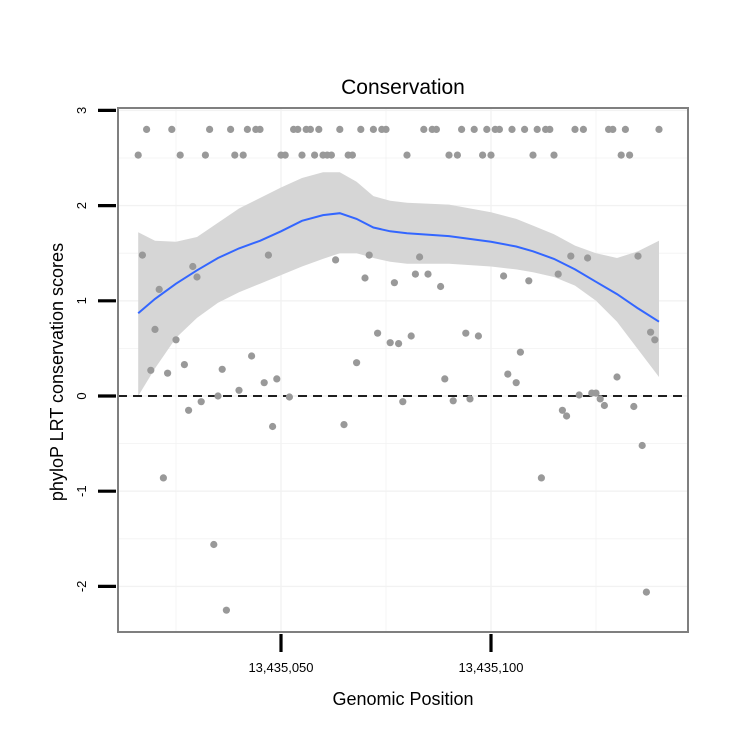  I want to click on smooth-line, so click(398, 267).